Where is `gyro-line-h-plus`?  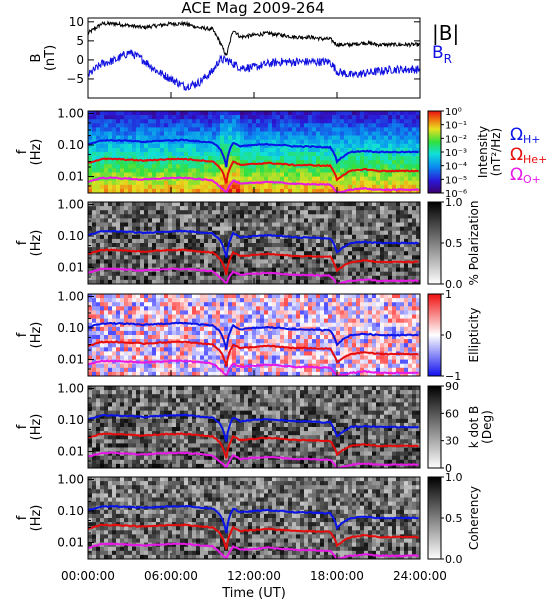 gyro-line-h-plus is located at coordinates (254, 153).